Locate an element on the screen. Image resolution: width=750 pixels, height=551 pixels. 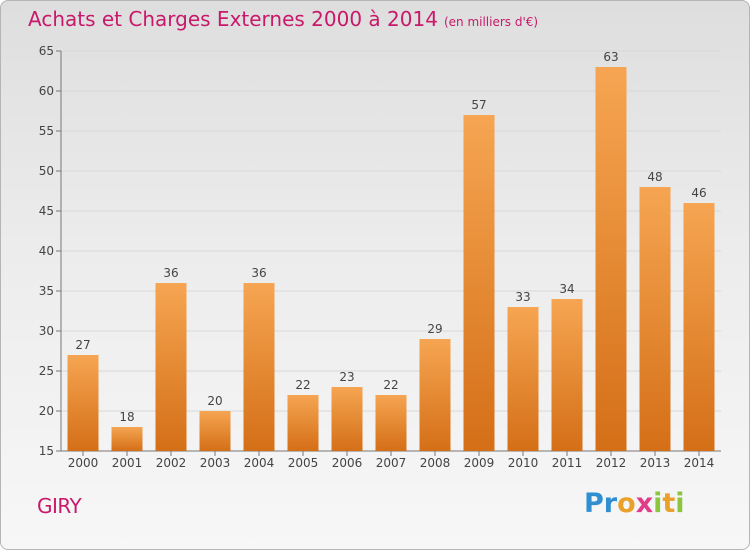
chart-title-text: Achats et Charges Externes 2000 à 2014 is located at coordinates (233, 19).